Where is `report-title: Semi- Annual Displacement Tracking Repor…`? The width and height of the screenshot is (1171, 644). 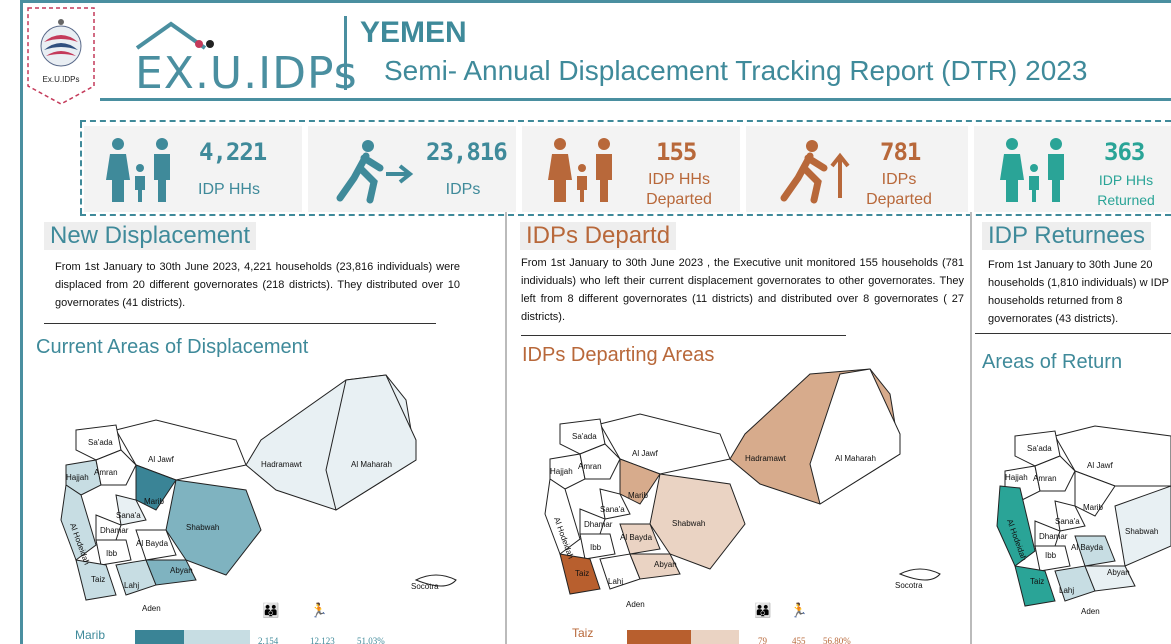
report-title: Semi- Annual Displacement Tracking Repor… is located at coordinates (736, 70).